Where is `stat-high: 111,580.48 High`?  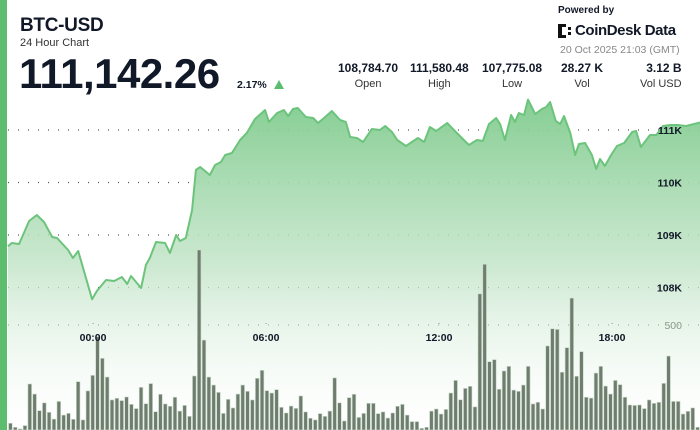 stat-high: 111,580.48 High is located at coordinates (439, 75).